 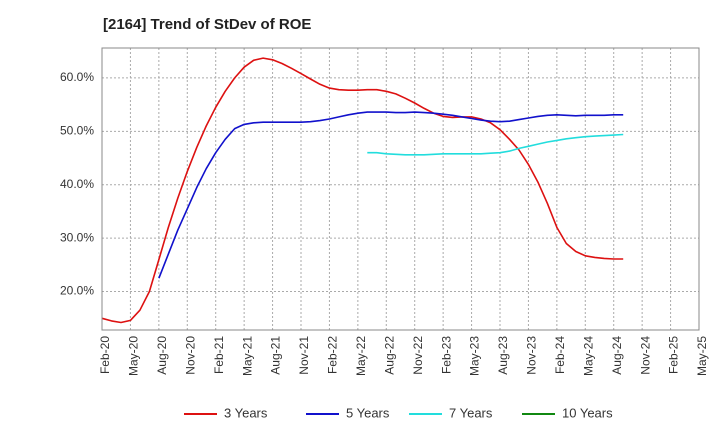 I want to click on x-tick-label: May-20, so click(x=134, y=356).